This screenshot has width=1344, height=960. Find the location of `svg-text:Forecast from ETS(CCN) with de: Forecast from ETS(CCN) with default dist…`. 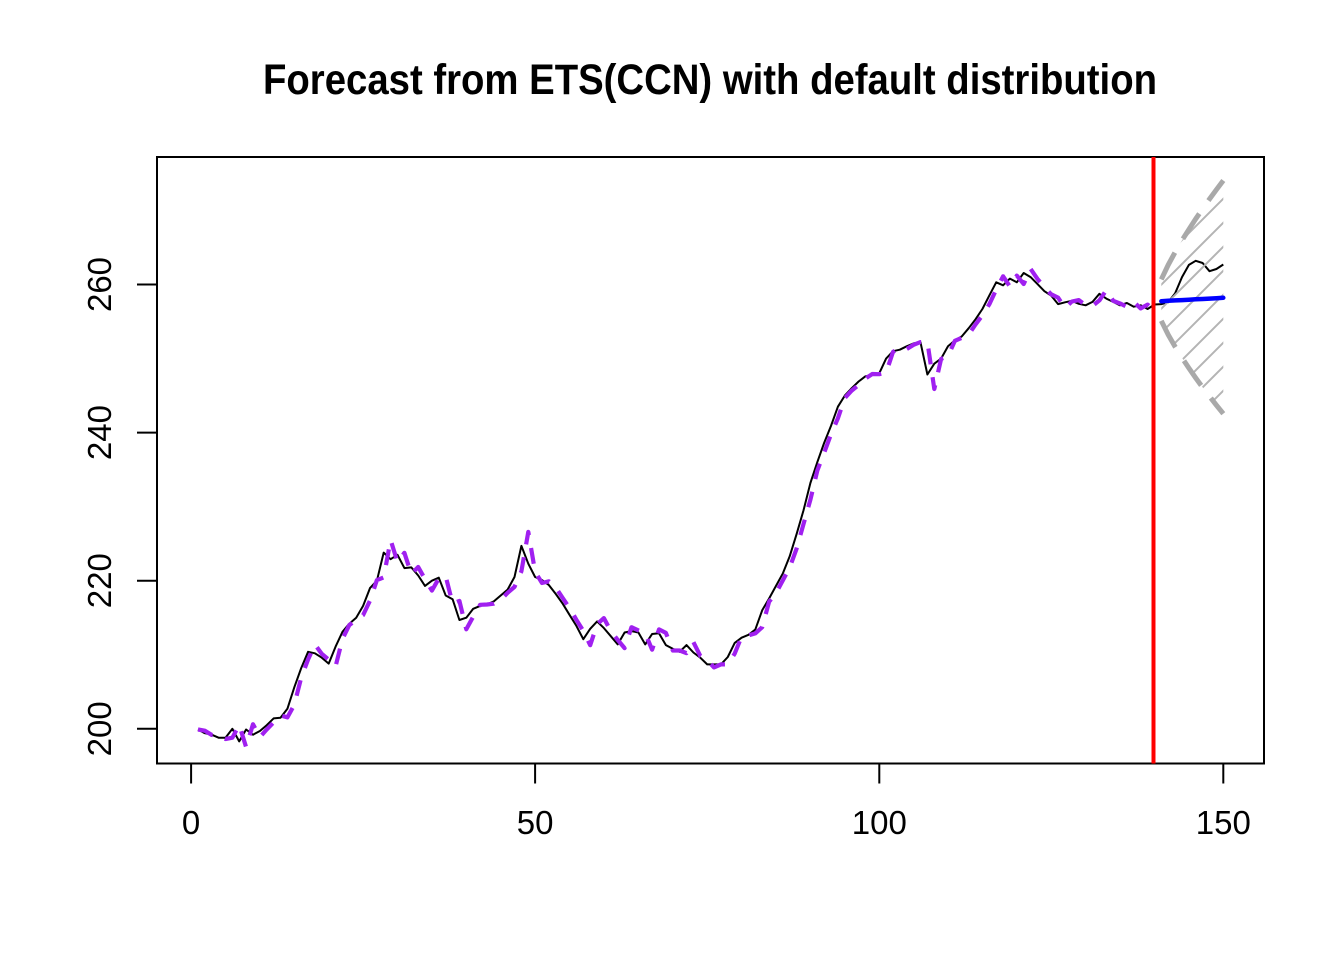

svg-text:Forecast from ETS(CCN) with de: Forecast from ETS(CCN) with default dist… is located at coordinates (710, 80).